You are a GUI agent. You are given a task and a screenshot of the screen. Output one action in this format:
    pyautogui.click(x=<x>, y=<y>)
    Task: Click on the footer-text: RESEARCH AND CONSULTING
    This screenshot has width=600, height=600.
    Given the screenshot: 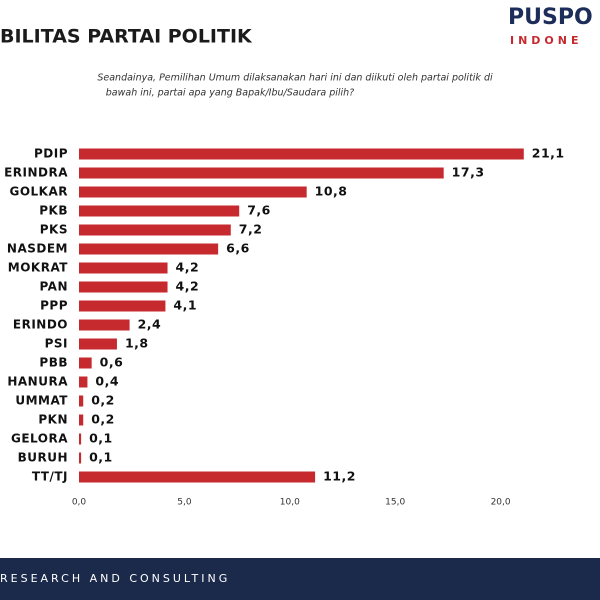 What is the action you would take?
    pyautogui.click(x=115, y=578)
    